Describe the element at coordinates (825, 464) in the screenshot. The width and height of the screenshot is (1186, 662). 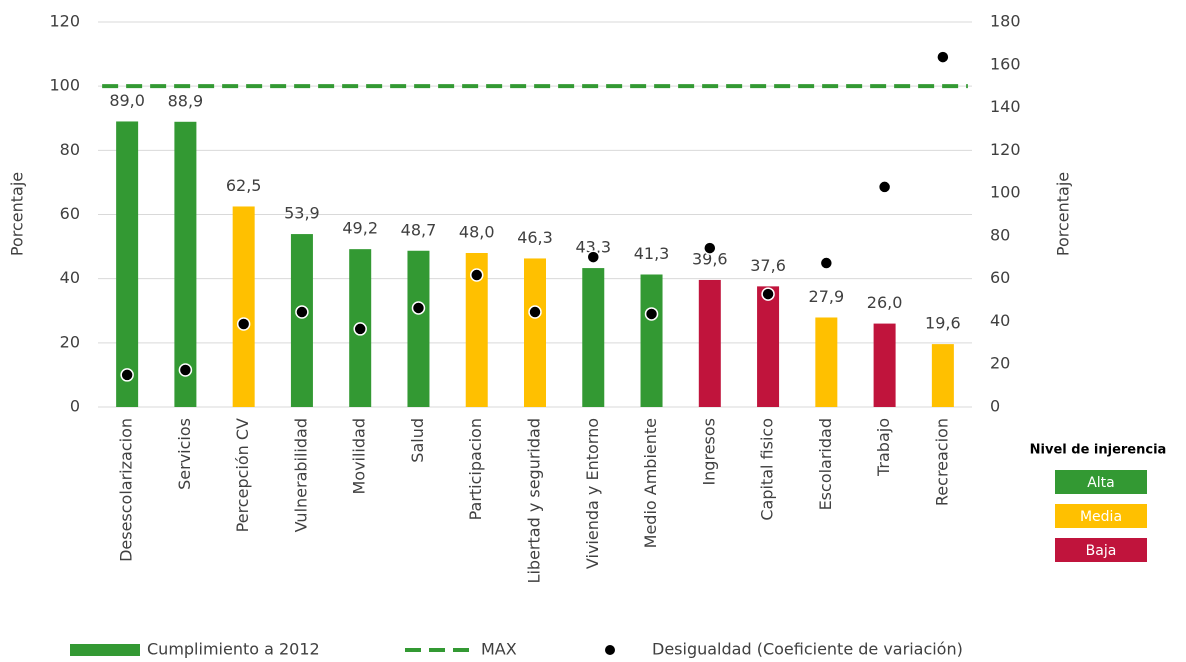
I see `x-tick-label: Escolaridad` at that location.